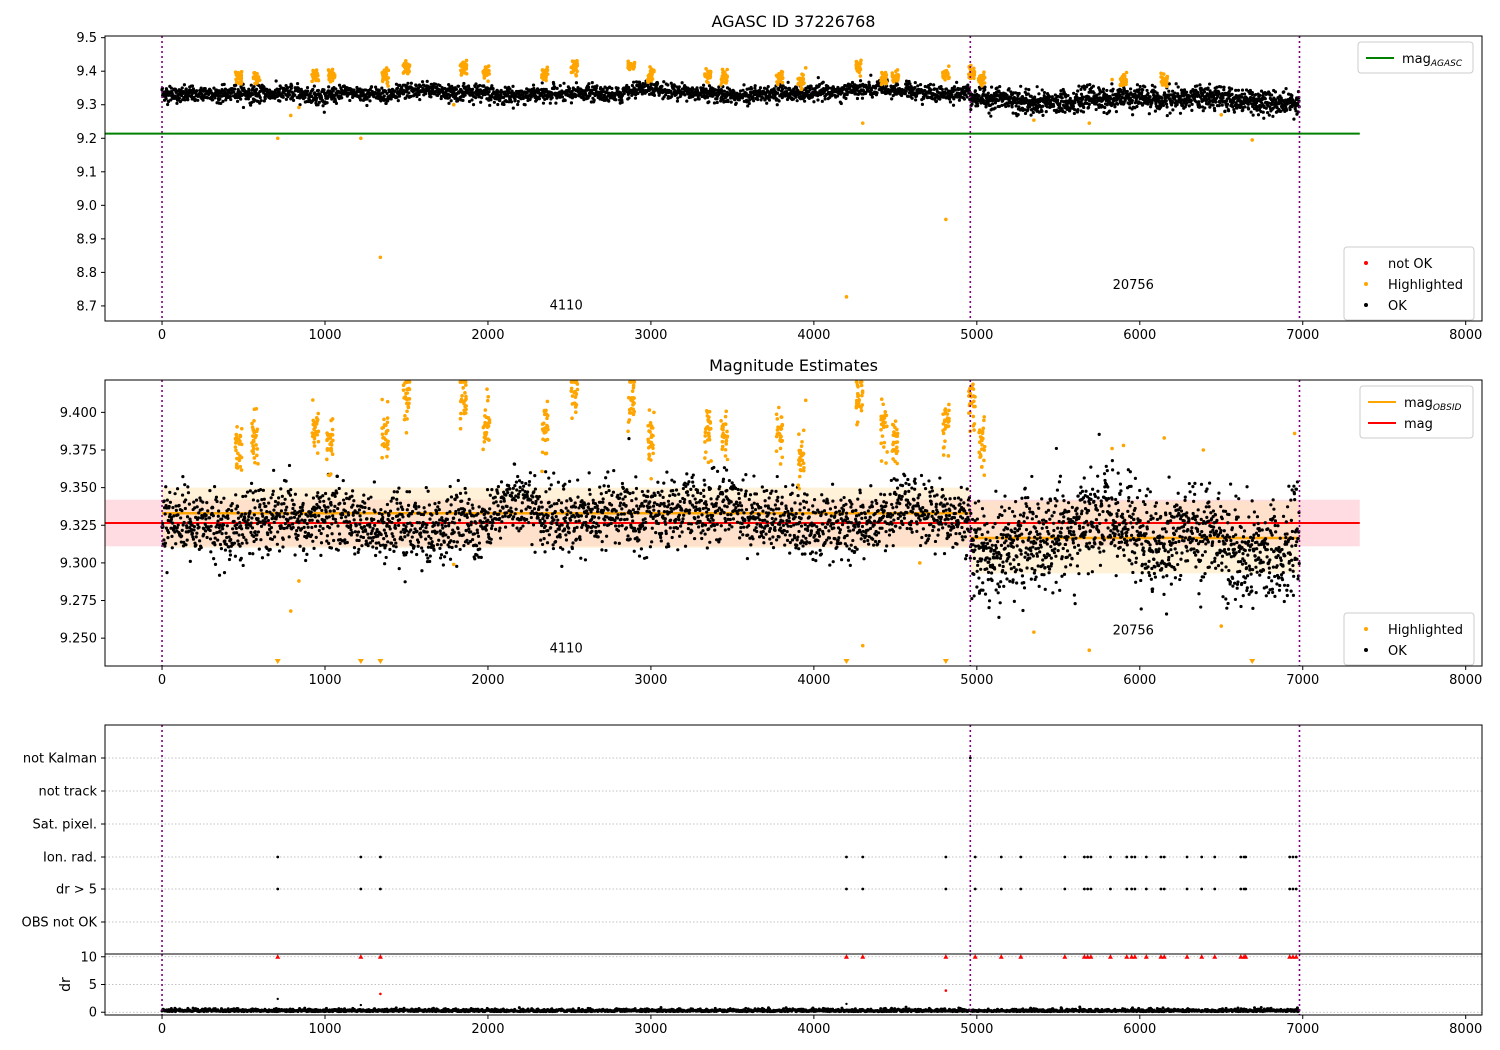  Describe the element at coordinates (90, 172) in the screenshot. I see `panel1-y-ticks: 8.78.88.99.09.19.29.39.49.5` at that location.